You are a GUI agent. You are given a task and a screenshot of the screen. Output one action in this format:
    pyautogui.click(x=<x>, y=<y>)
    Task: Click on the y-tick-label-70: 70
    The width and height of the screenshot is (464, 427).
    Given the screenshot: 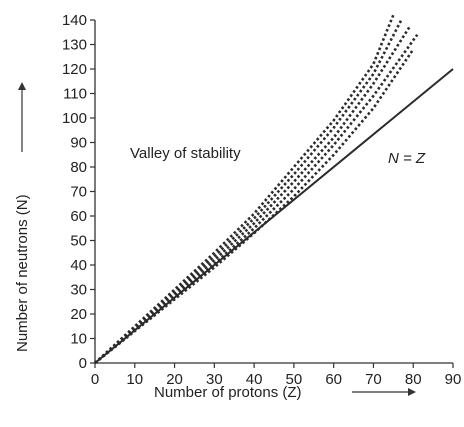 What is the action you would take?
    pyautogui.click(x=78, y=192)
    